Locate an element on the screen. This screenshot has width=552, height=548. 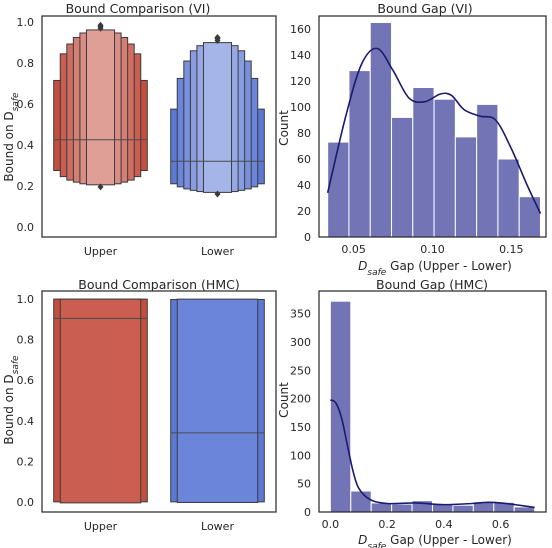
y-tick-label: 160 is located at coordinates (300, 29).